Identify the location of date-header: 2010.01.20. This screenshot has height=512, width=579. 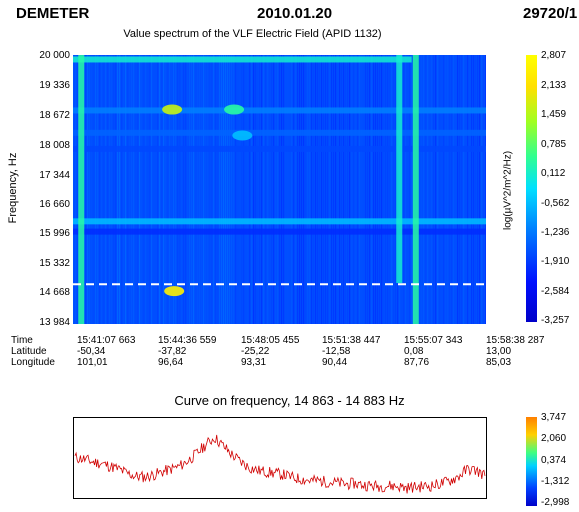
(295, 13).